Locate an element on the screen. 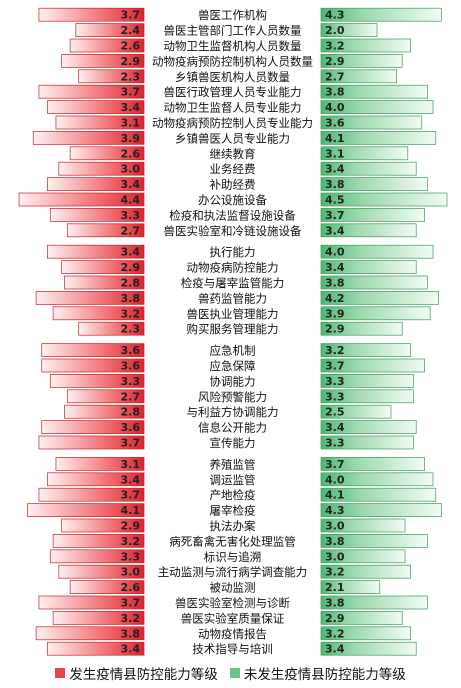  category-label: 产地检疫 is located at coordinates (233, 495).